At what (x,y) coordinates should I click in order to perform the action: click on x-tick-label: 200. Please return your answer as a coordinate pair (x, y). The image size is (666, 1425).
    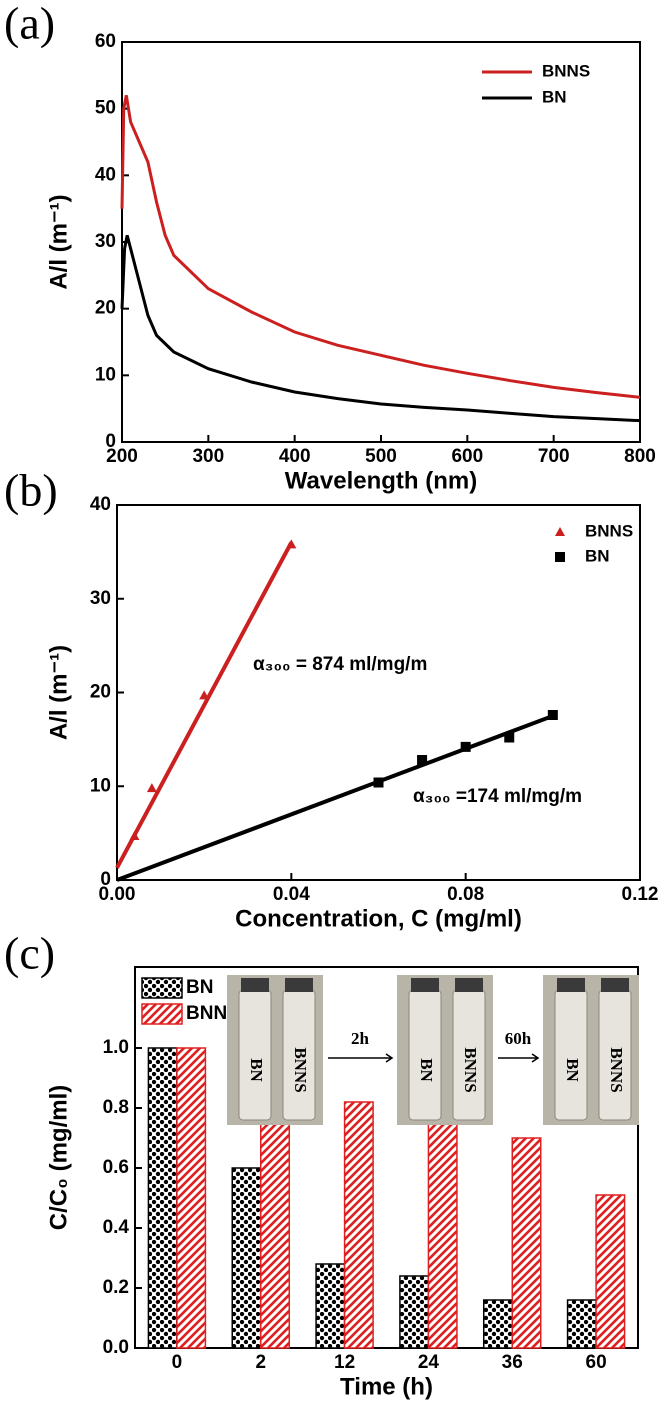
    Looking at the image, I should click on (122, 456).